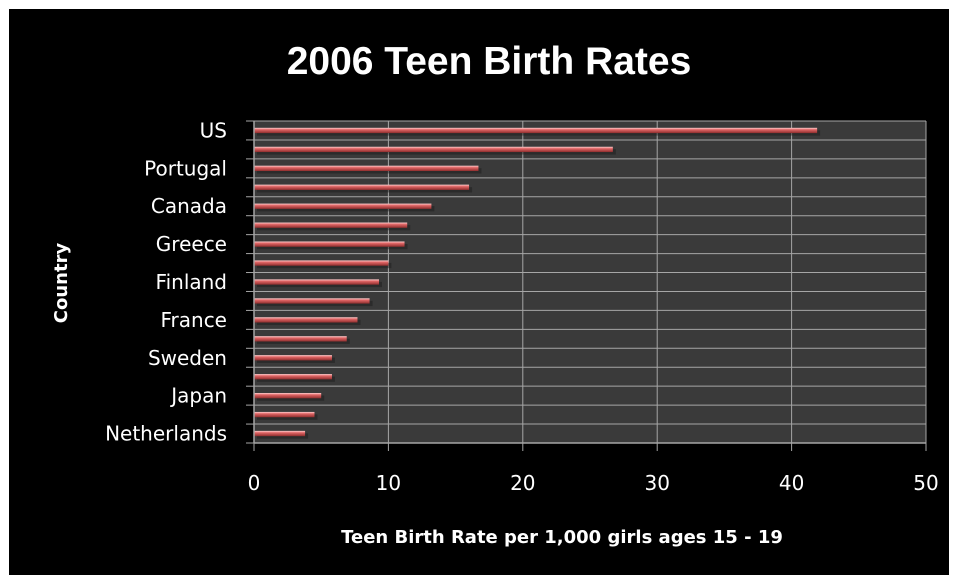 Image resolution: width=958 pixels, height=583 pixels. What do you see at coordinates (61, 283) in the screenshot?
I see `y-axis-title: Country` at bounding box center [61, 283].